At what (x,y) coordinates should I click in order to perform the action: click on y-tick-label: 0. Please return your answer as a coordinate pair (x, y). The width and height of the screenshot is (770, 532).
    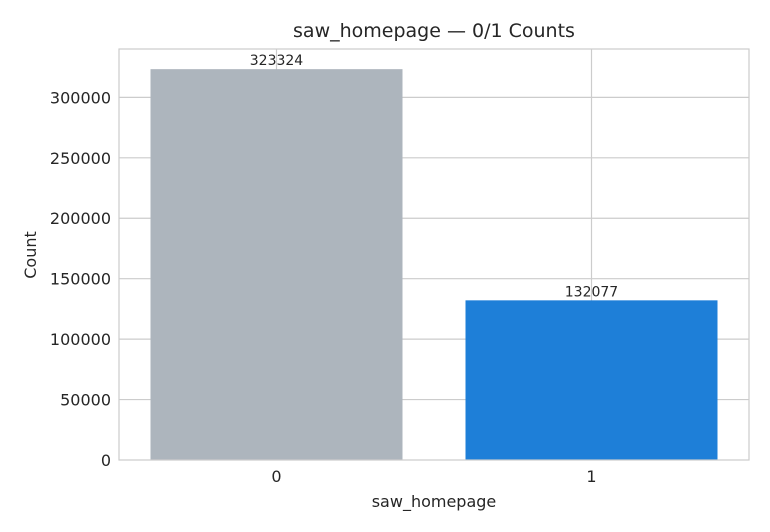
    Looking at the image, I should click on (106, 460).